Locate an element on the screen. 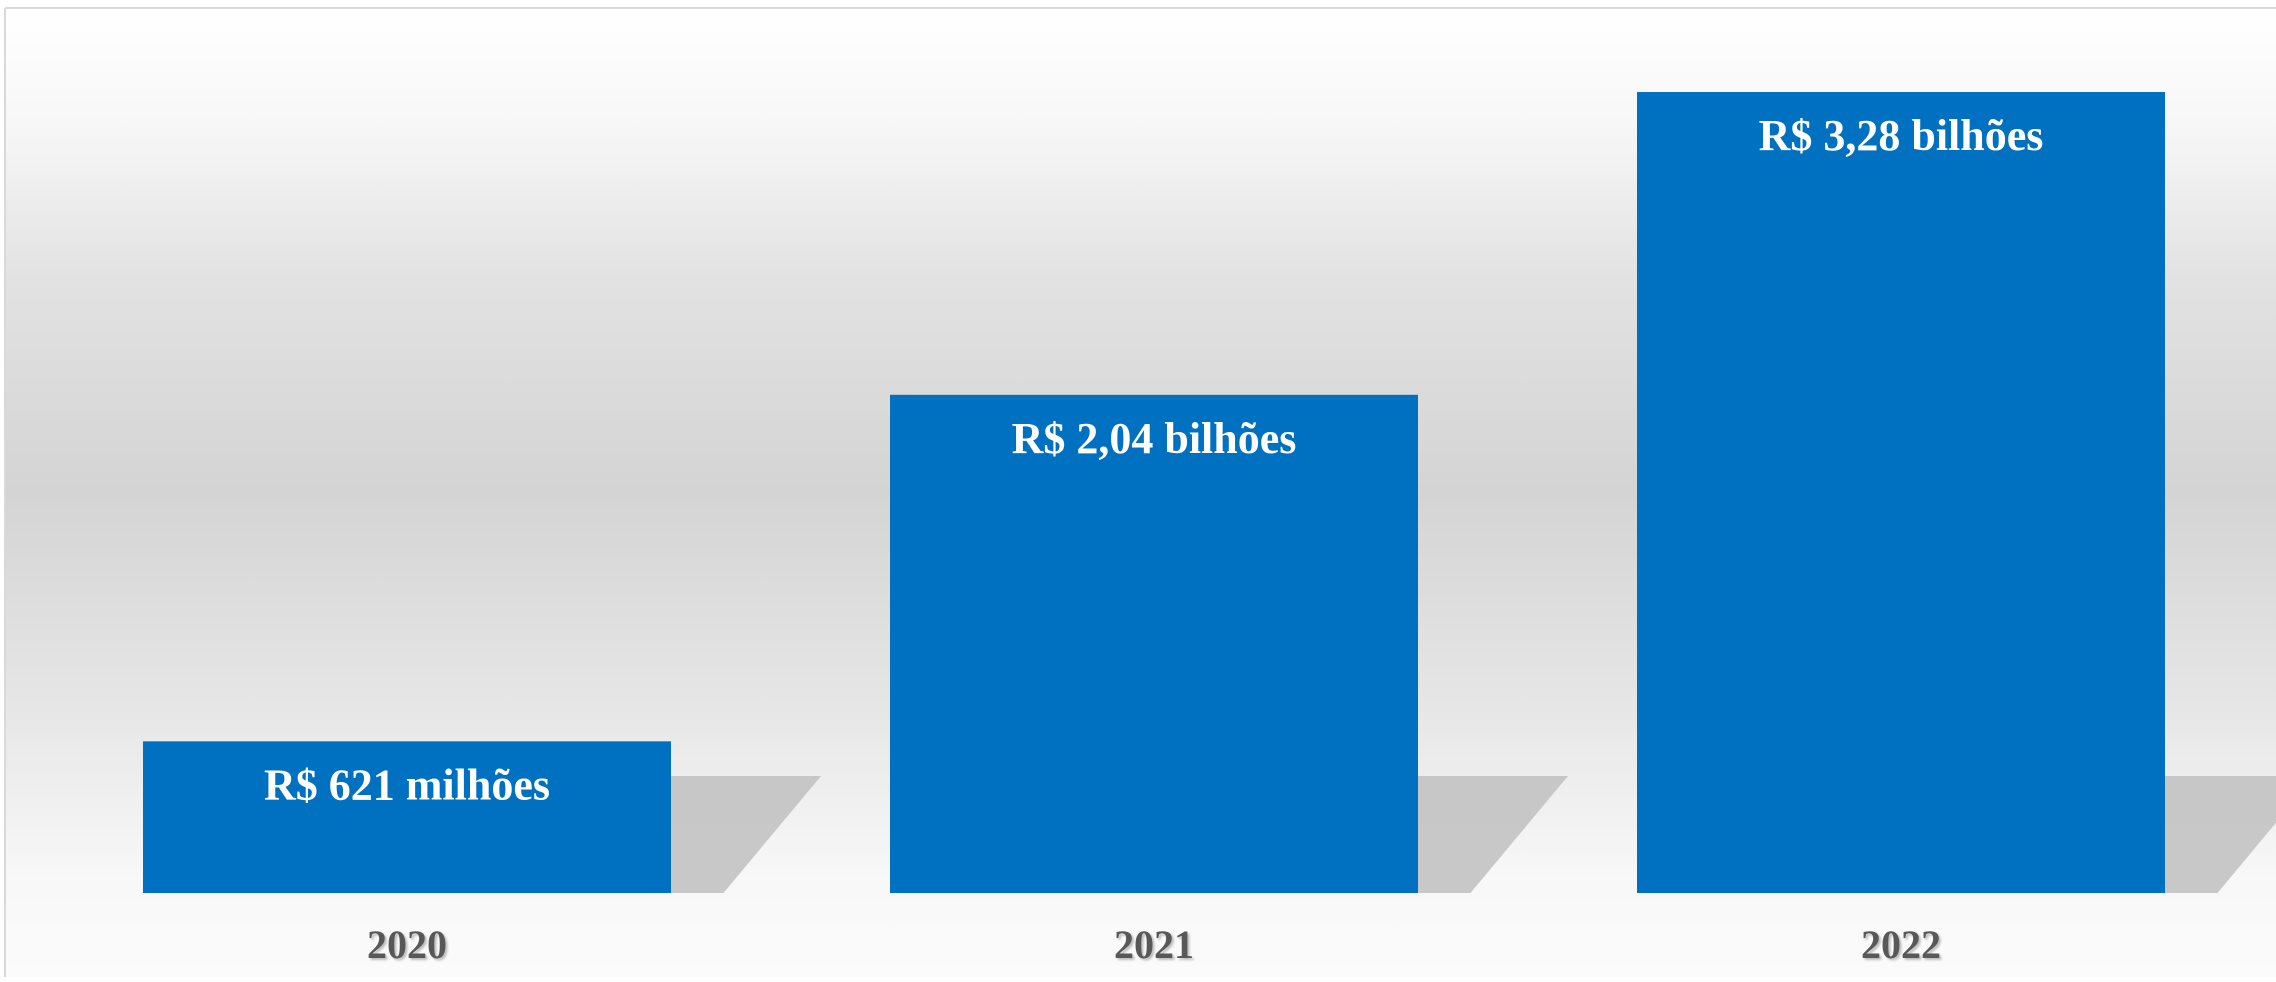  bar-shadow-2021 is located at coordinates (1493, 834).